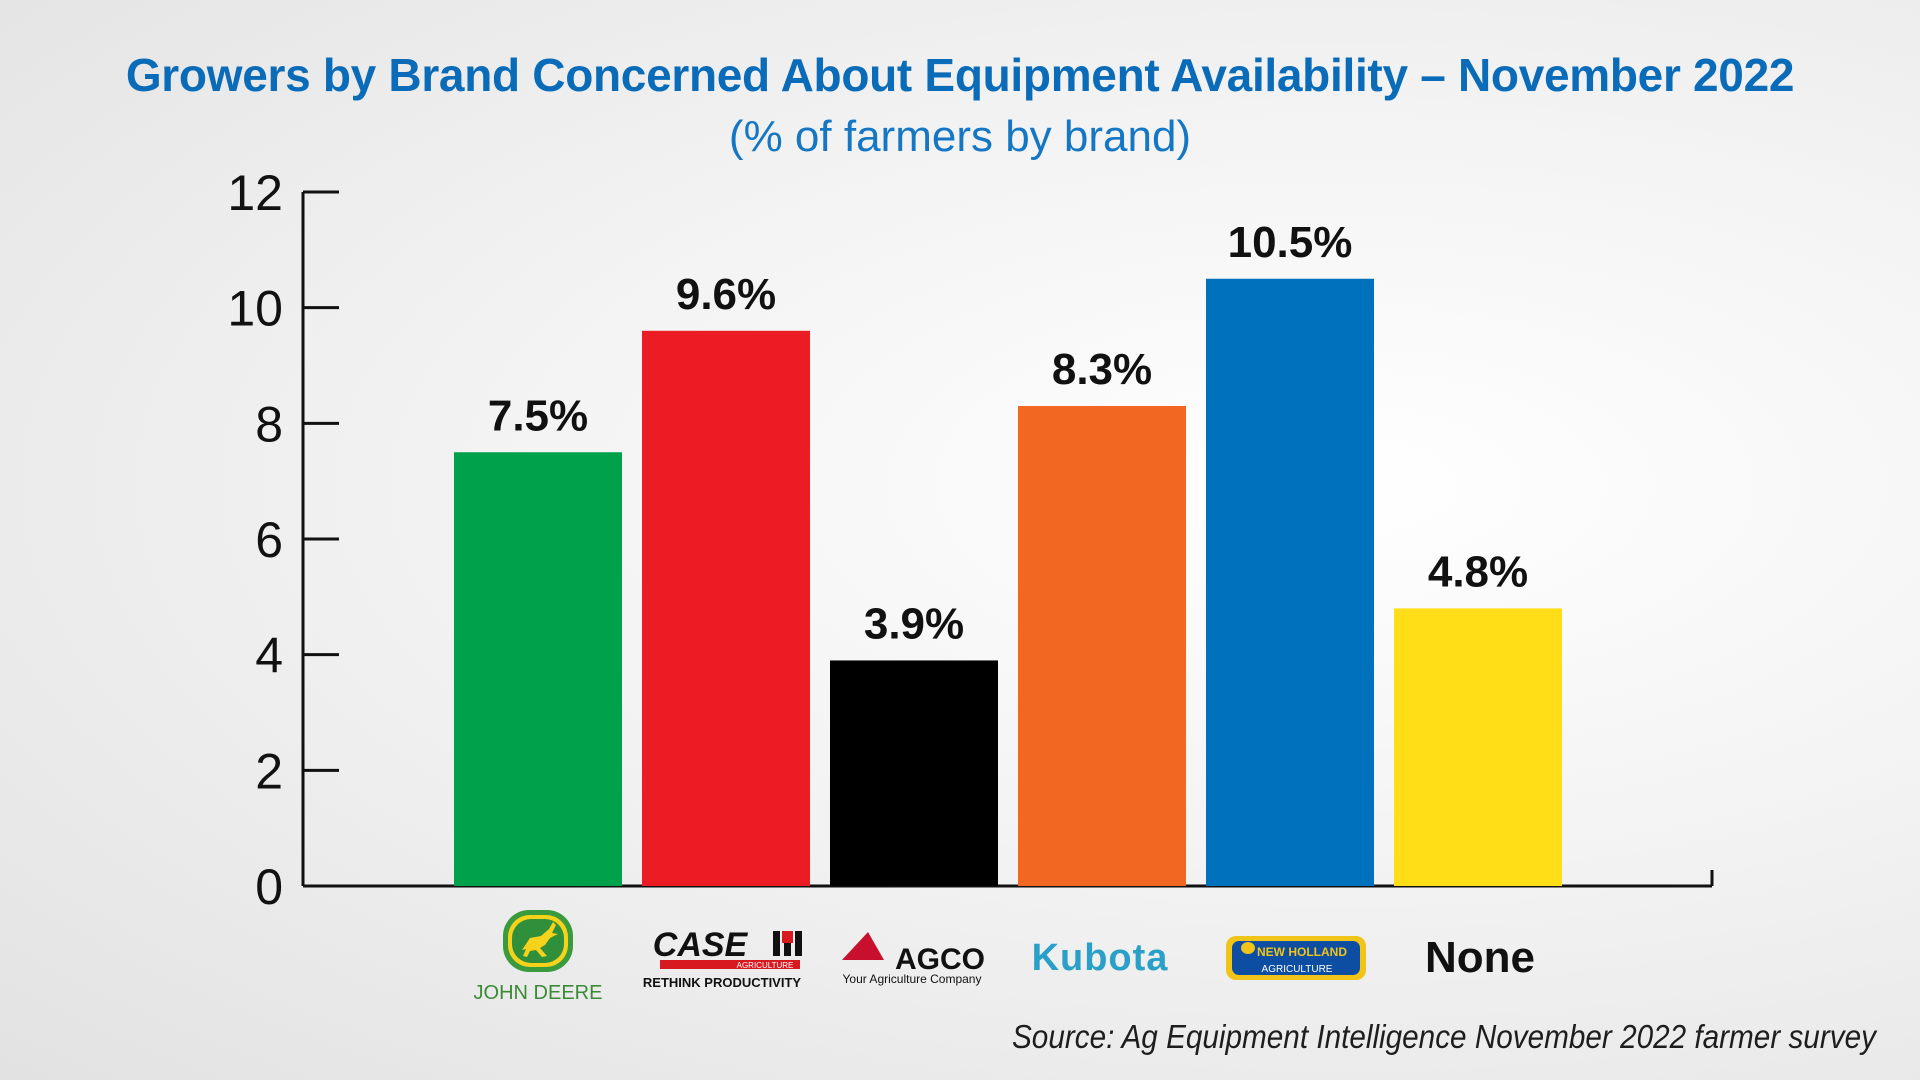 The width and height of the screenshot is (1920, 1080). Describe the element at coordinates (1290, 242) in the screenshot. I see `data-label: 10.5%` at that location.